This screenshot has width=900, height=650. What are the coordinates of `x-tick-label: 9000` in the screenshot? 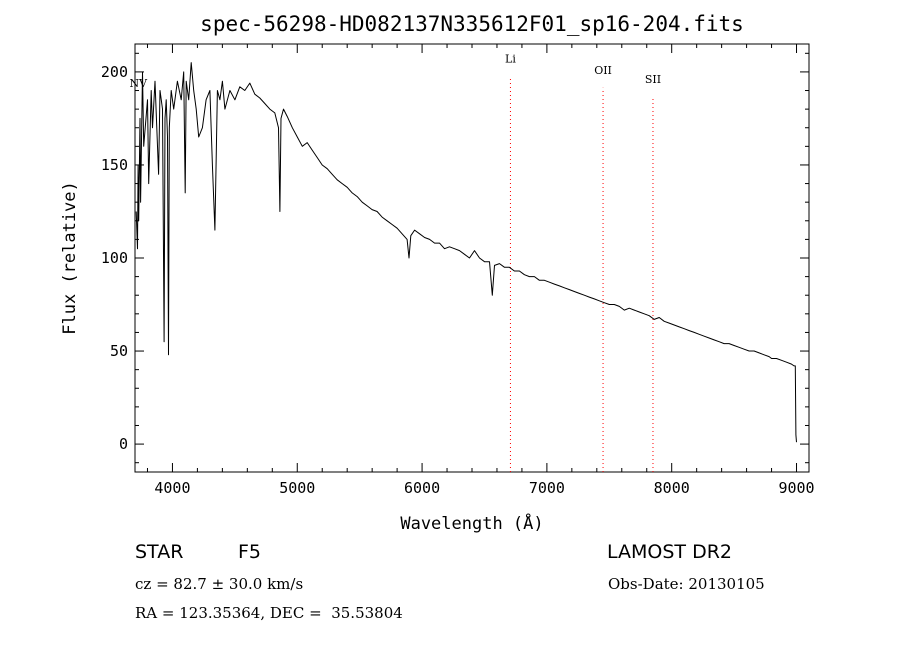 It's located at (796, 488).